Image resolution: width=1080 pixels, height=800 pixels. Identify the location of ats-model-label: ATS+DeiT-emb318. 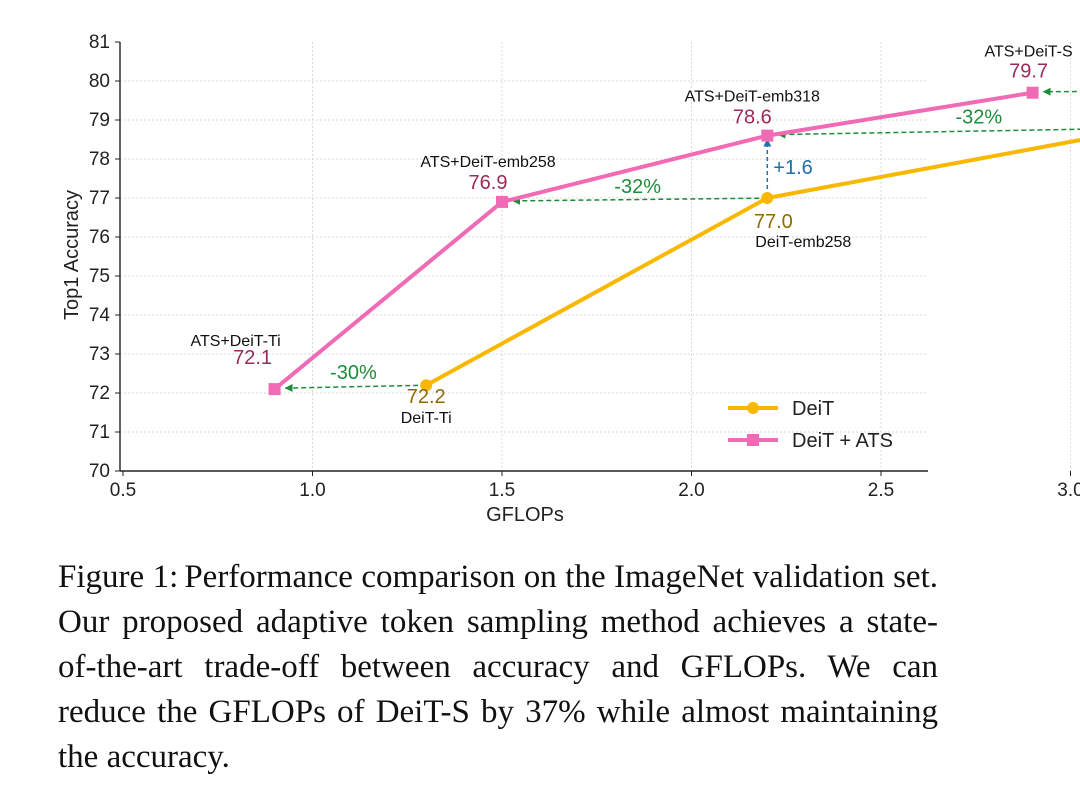
(752, 97).